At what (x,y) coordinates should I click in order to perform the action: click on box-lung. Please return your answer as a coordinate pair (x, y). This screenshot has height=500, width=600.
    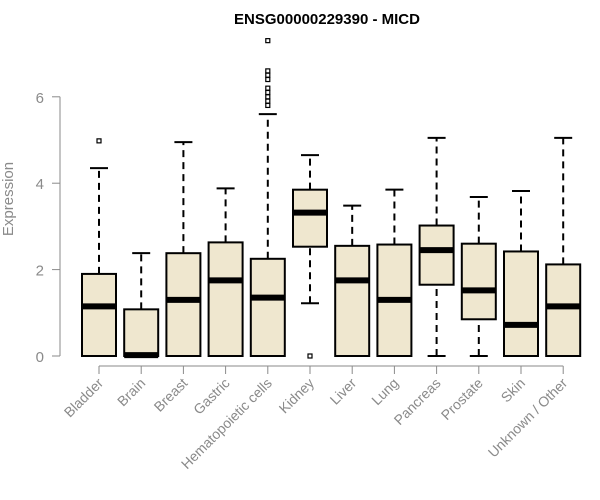
    Looking at the image, I should click on (394, 273).